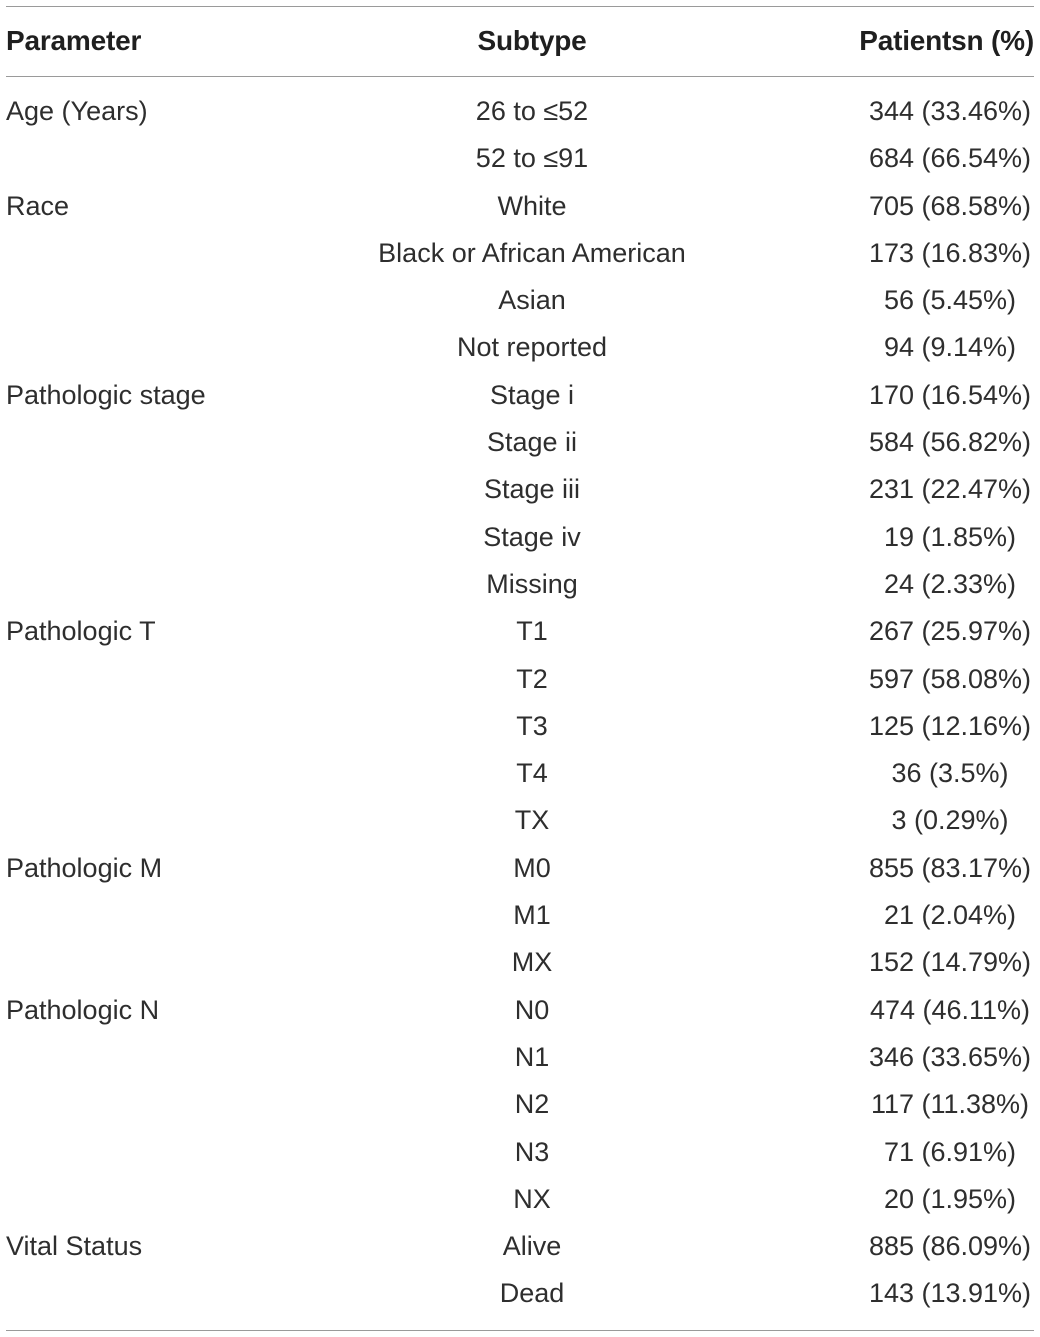 The width and height of the screenshot is (1040, 1337). What do you see at coordinates (532, 962) in the screenshot?
I see `cell-subtype: MX` at bounding box center [532, 962].